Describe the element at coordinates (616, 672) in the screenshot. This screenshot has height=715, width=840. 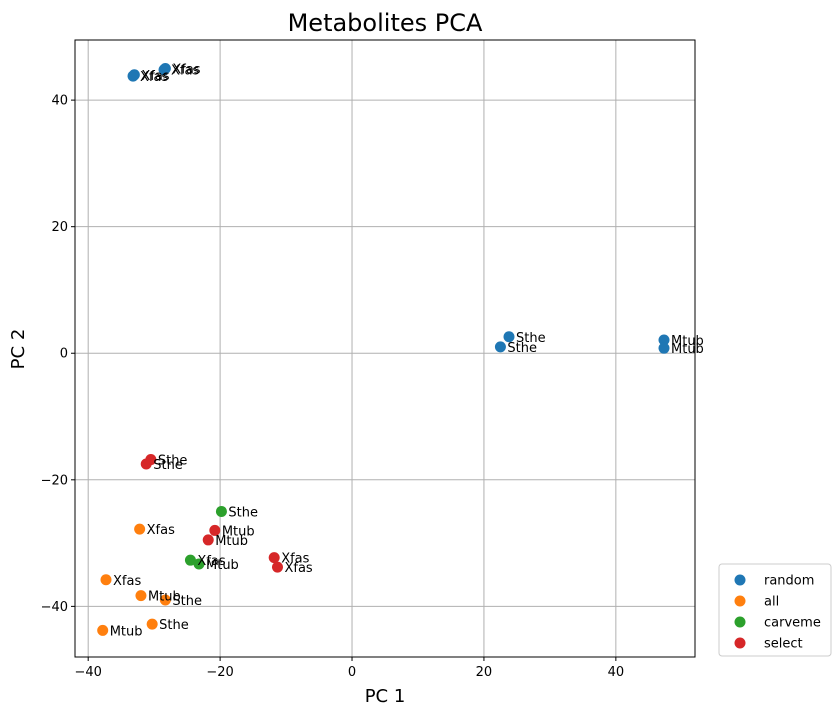
I see `x-tick-label: 40` at that location.